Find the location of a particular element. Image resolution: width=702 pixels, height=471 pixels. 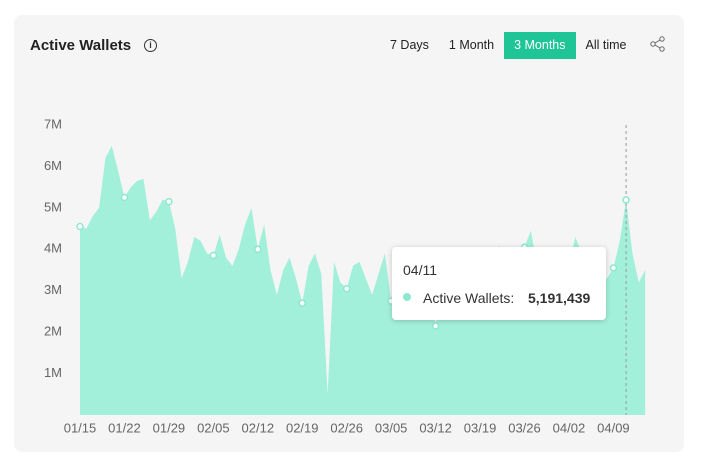

x-tick-label: 02/19 is located at coordinates (302, 427).